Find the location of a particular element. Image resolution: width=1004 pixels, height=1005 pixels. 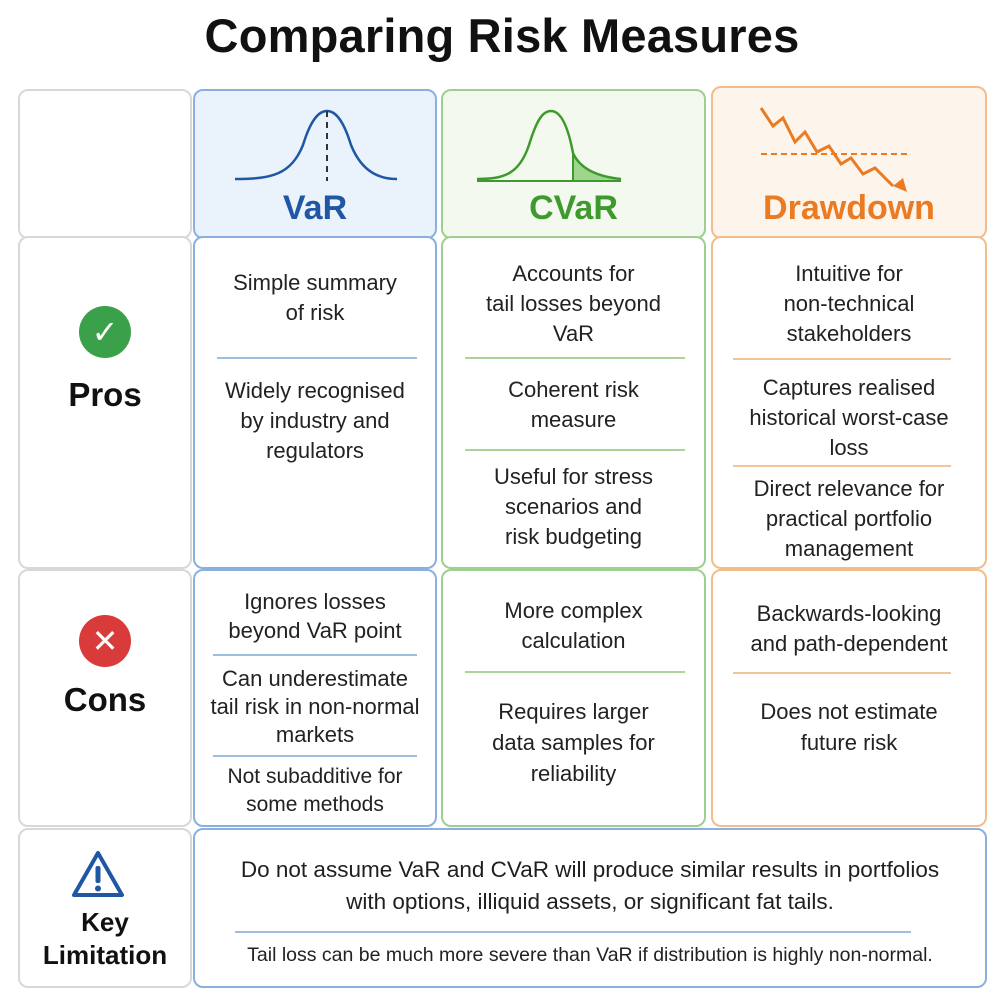

pros-var-item: Simple summary of risk is located at coordinates (315, 297).